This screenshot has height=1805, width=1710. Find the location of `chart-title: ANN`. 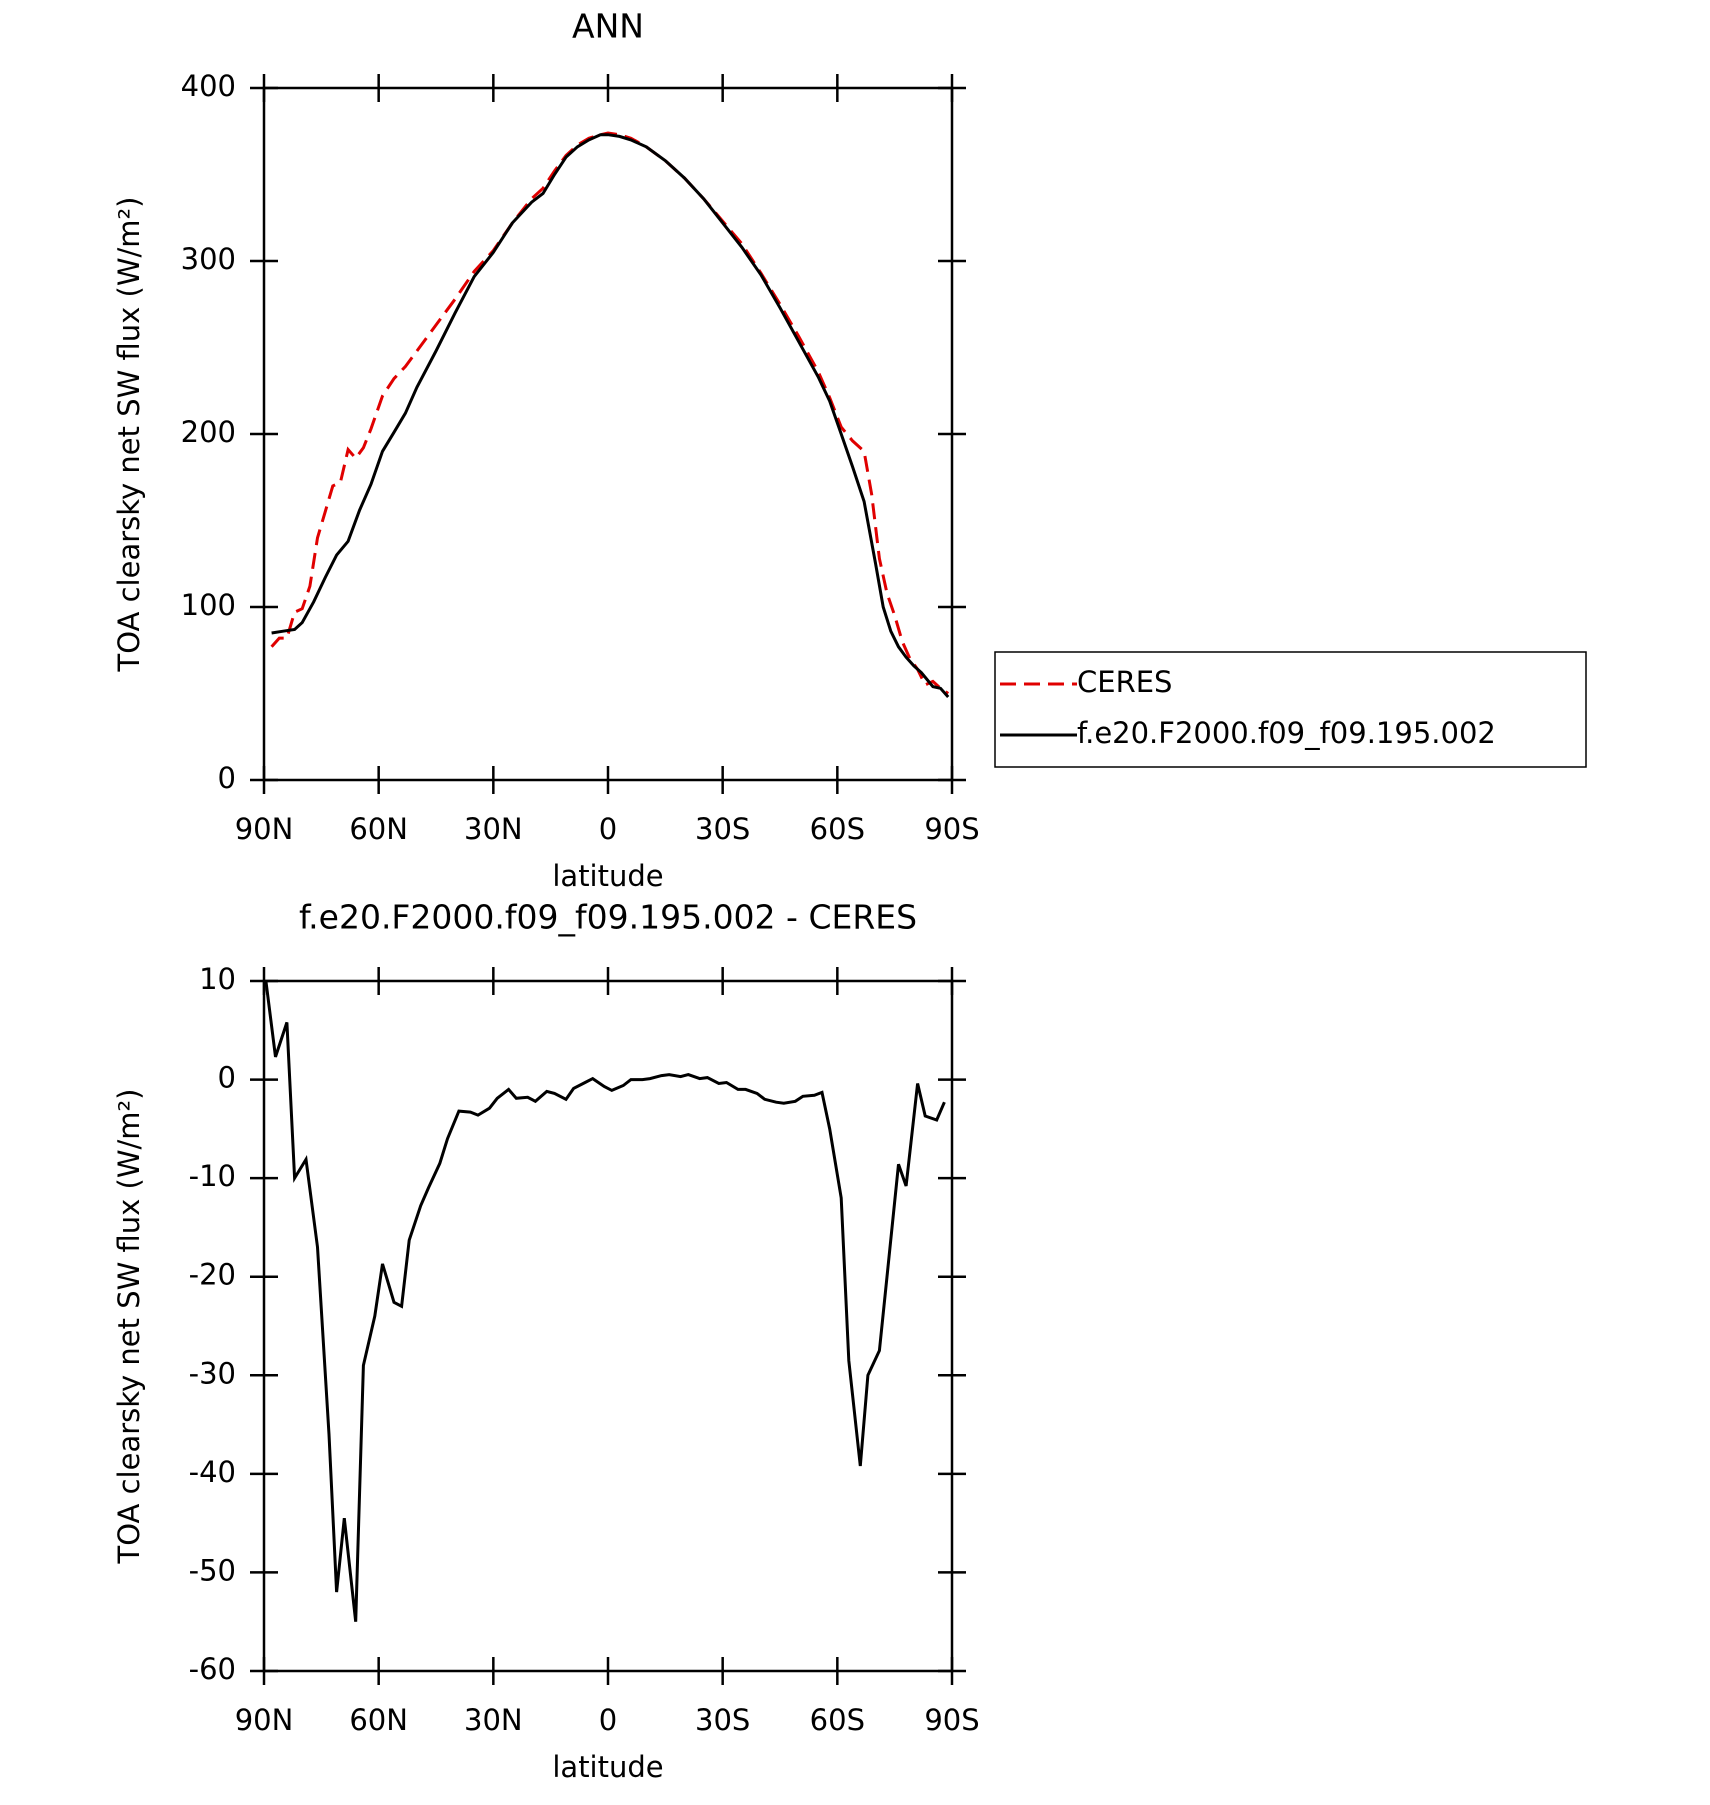

chart-title: ANN is located at coordinates (608, 26).